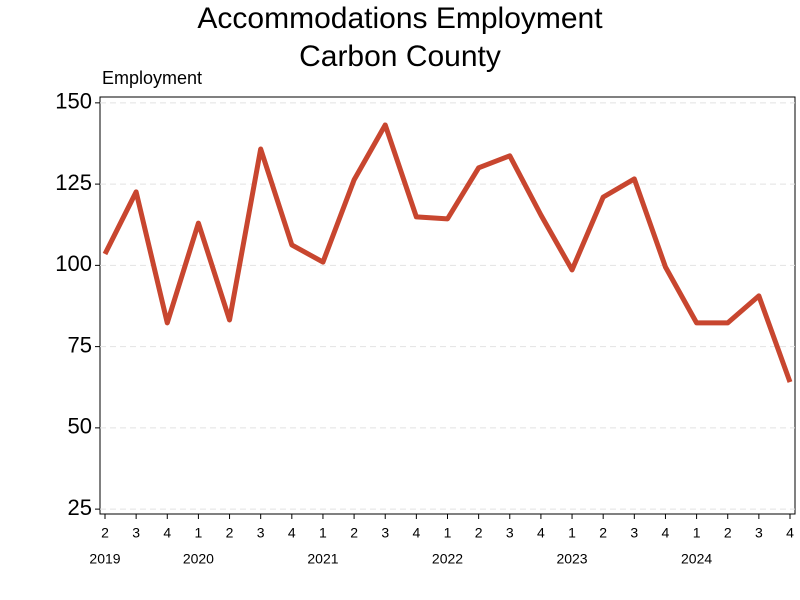 This screenshot has width=800, height=600. I want to click on y-tick-label: 50, so click(80, 426).